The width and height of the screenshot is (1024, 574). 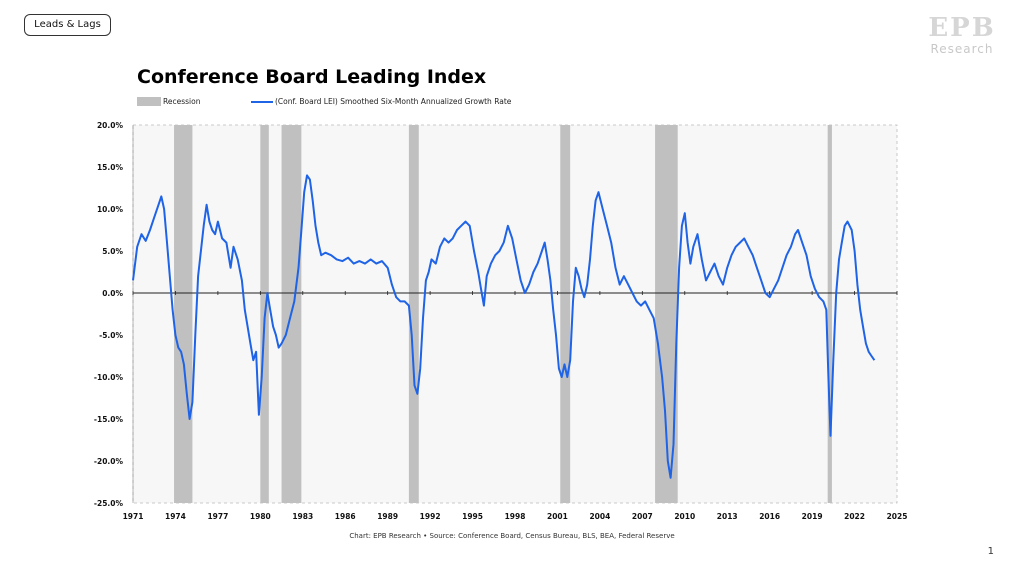 What do you see at coordinates (472, 516) in the screenshot?
I see `x-tick-label: 1995` at bounding box center [472, 516].